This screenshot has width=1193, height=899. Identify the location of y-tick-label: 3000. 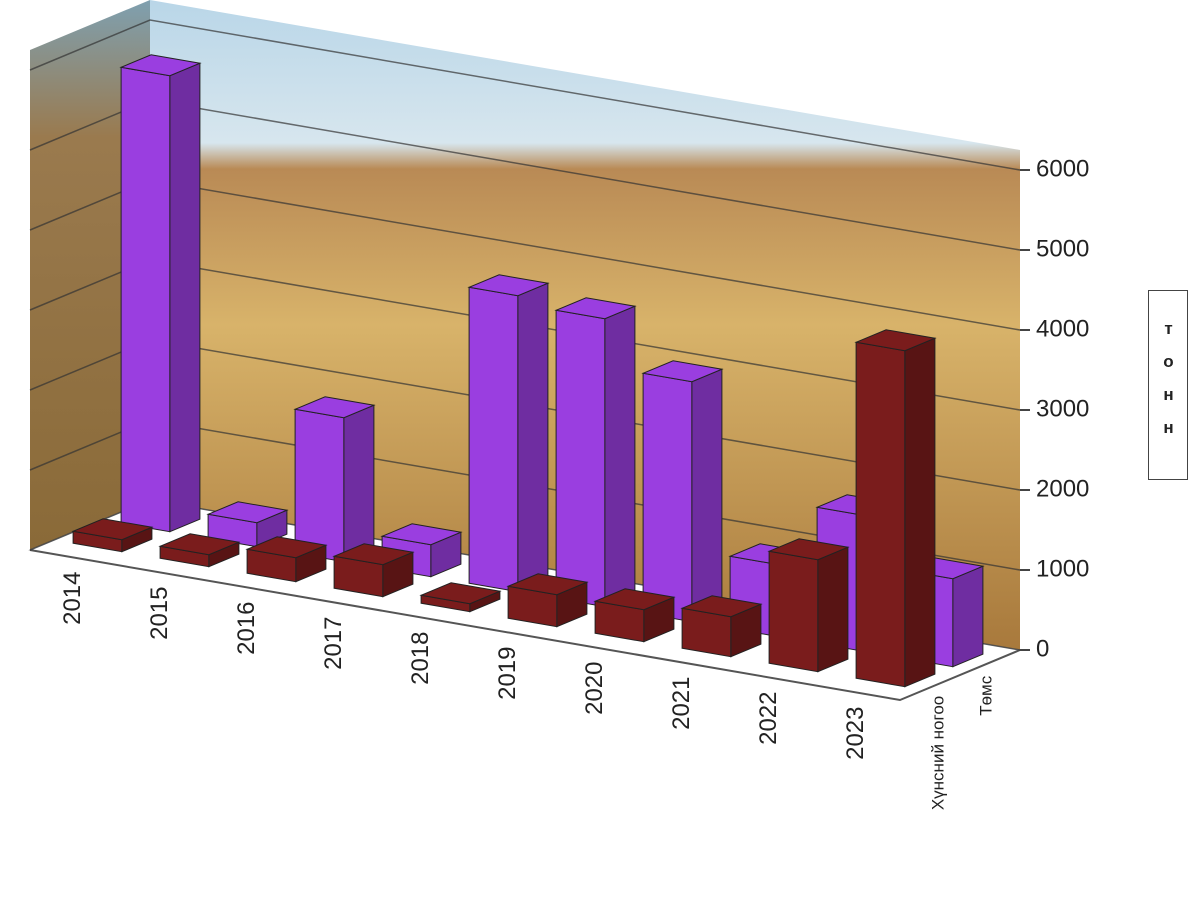
(1062, 408).